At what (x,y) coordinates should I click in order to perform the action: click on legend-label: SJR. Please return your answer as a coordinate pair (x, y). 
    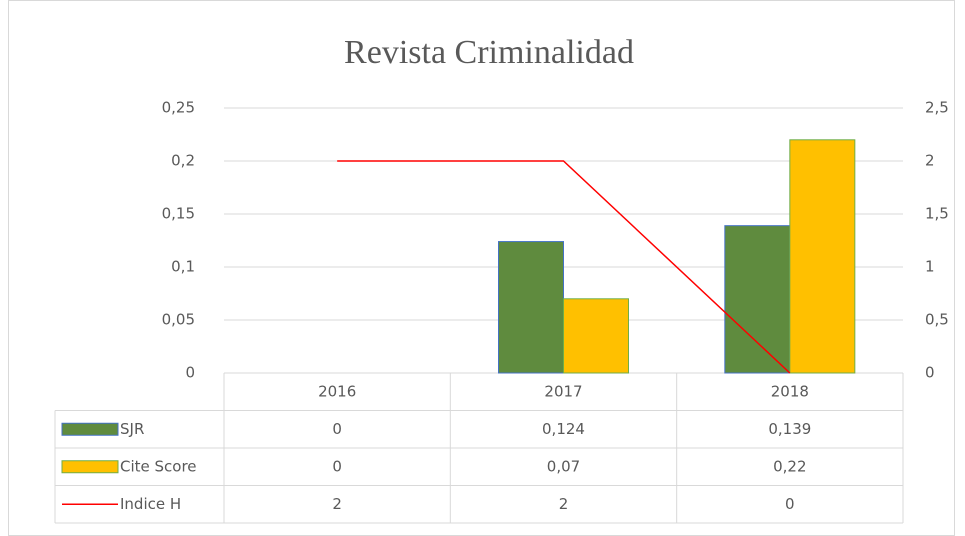
    Looking at the image, I should click on (132, 429).